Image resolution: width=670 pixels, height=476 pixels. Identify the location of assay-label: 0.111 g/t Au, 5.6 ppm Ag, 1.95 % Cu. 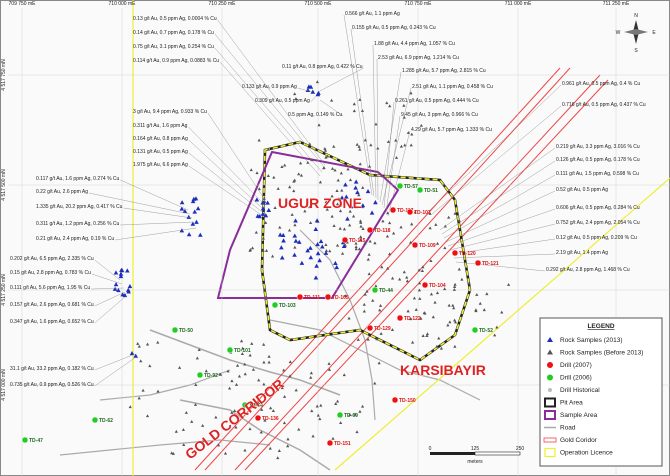
(50, 288).